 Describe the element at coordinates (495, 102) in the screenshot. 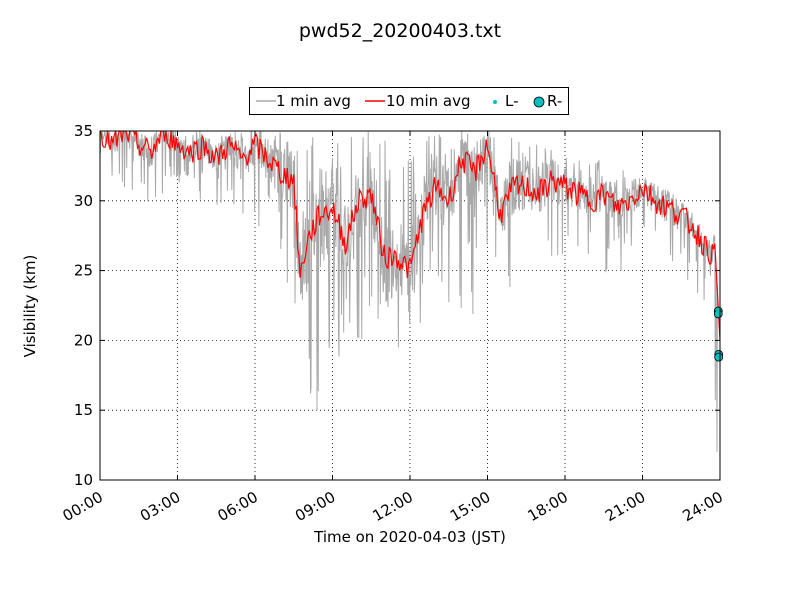

I see `legend-marker-l` at that location.